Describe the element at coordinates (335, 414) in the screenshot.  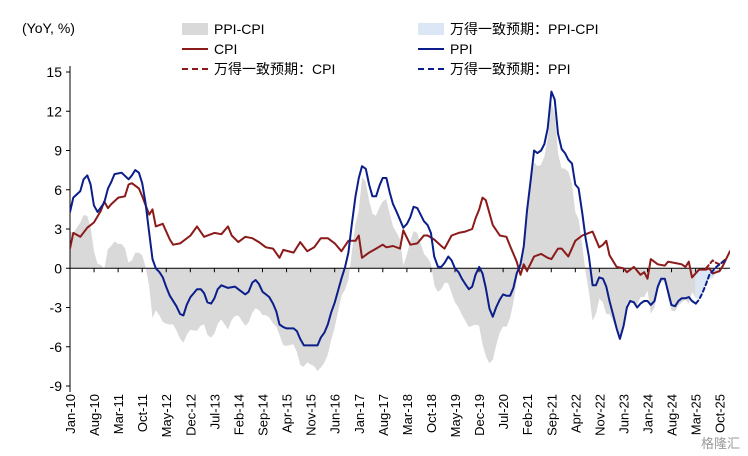
I see `x-tick-label-Jun-16: Jun-16` at that location.